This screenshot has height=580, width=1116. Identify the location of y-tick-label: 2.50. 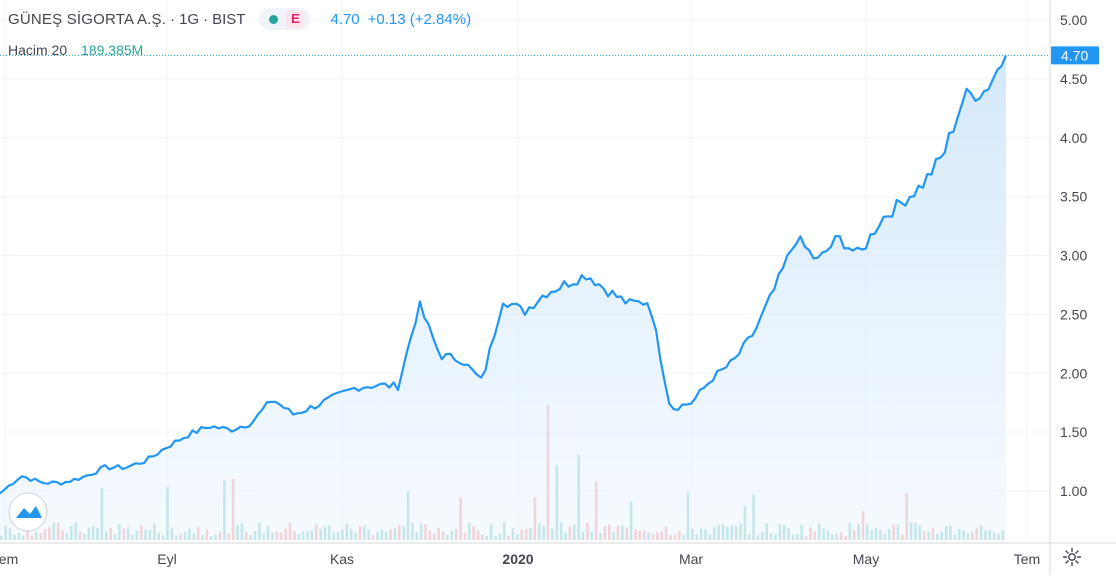
(1073, 314).